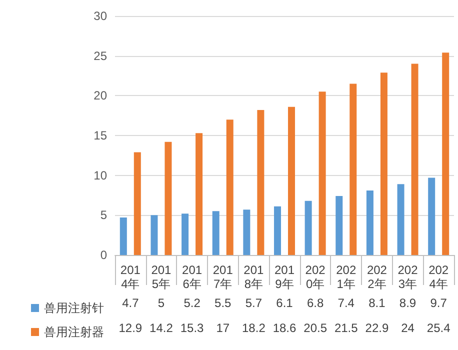 The height and width of the screenshot is (350, 458). I want to click on y-tick-label: 25, so click(101, 55).